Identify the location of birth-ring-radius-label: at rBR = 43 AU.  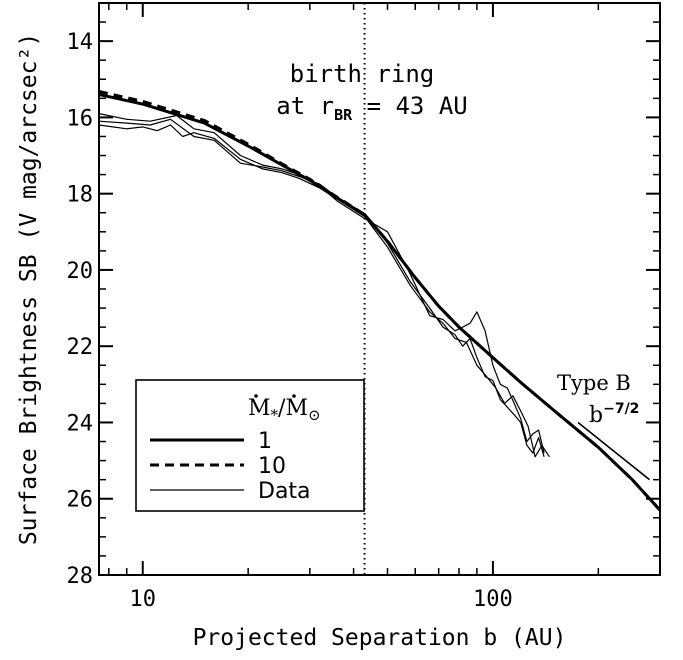
(371, 108).